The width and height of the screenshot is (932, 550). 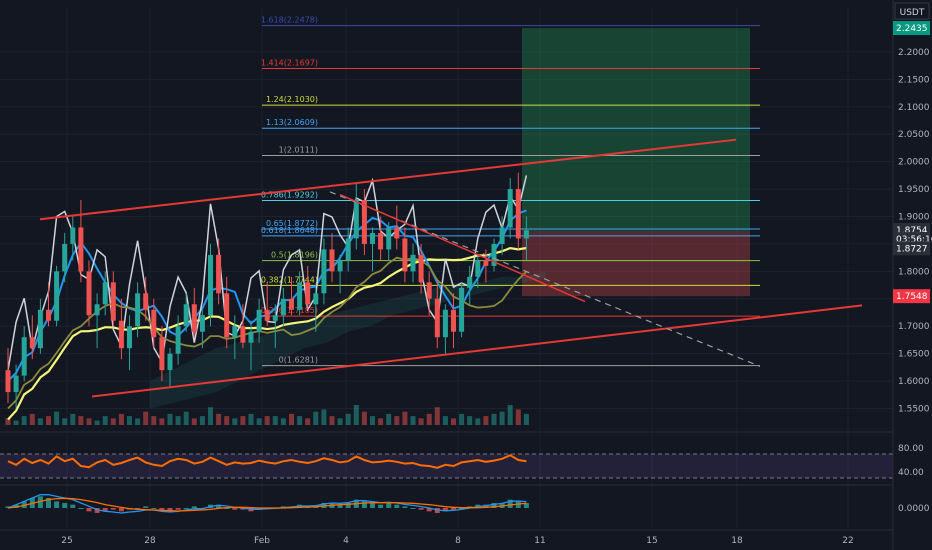 I want to click on price-badge-label: 03:56:16, so click(x=914, y=240).